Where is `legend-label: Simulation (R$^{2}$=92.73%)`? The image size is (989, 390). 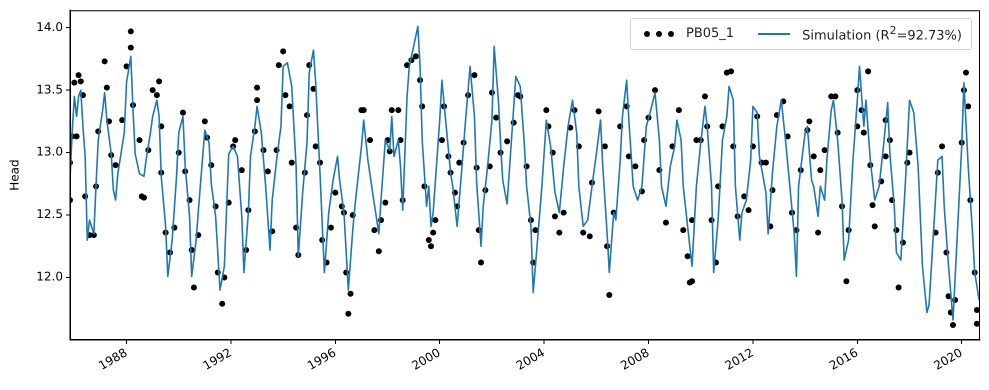 legend-label: Simulation (R$^{2}$=92.73%) is located at coordinates (882, 34).